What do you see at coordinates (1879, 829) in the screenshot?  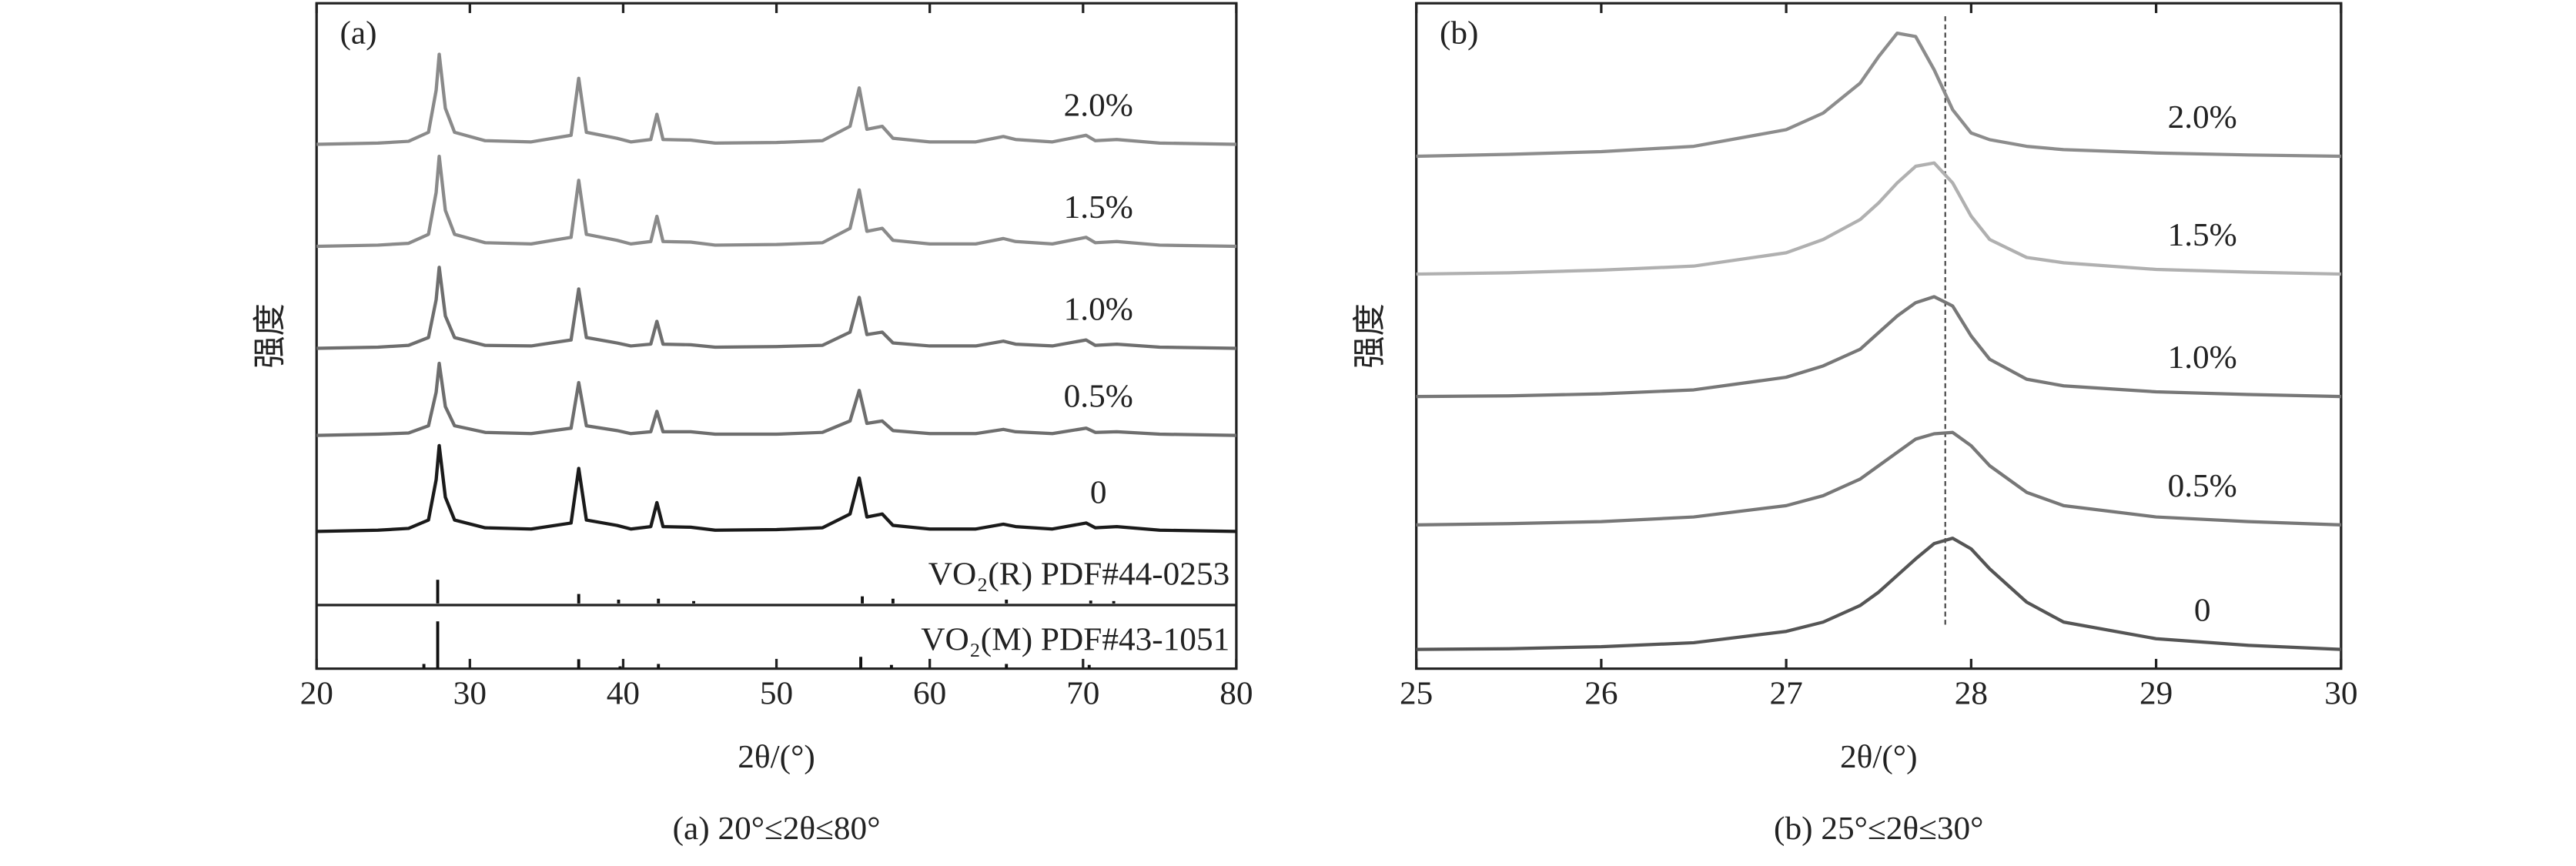 I see `caption: (b) 25°≤2θ≤30°` at bounding box center [1879, 829].